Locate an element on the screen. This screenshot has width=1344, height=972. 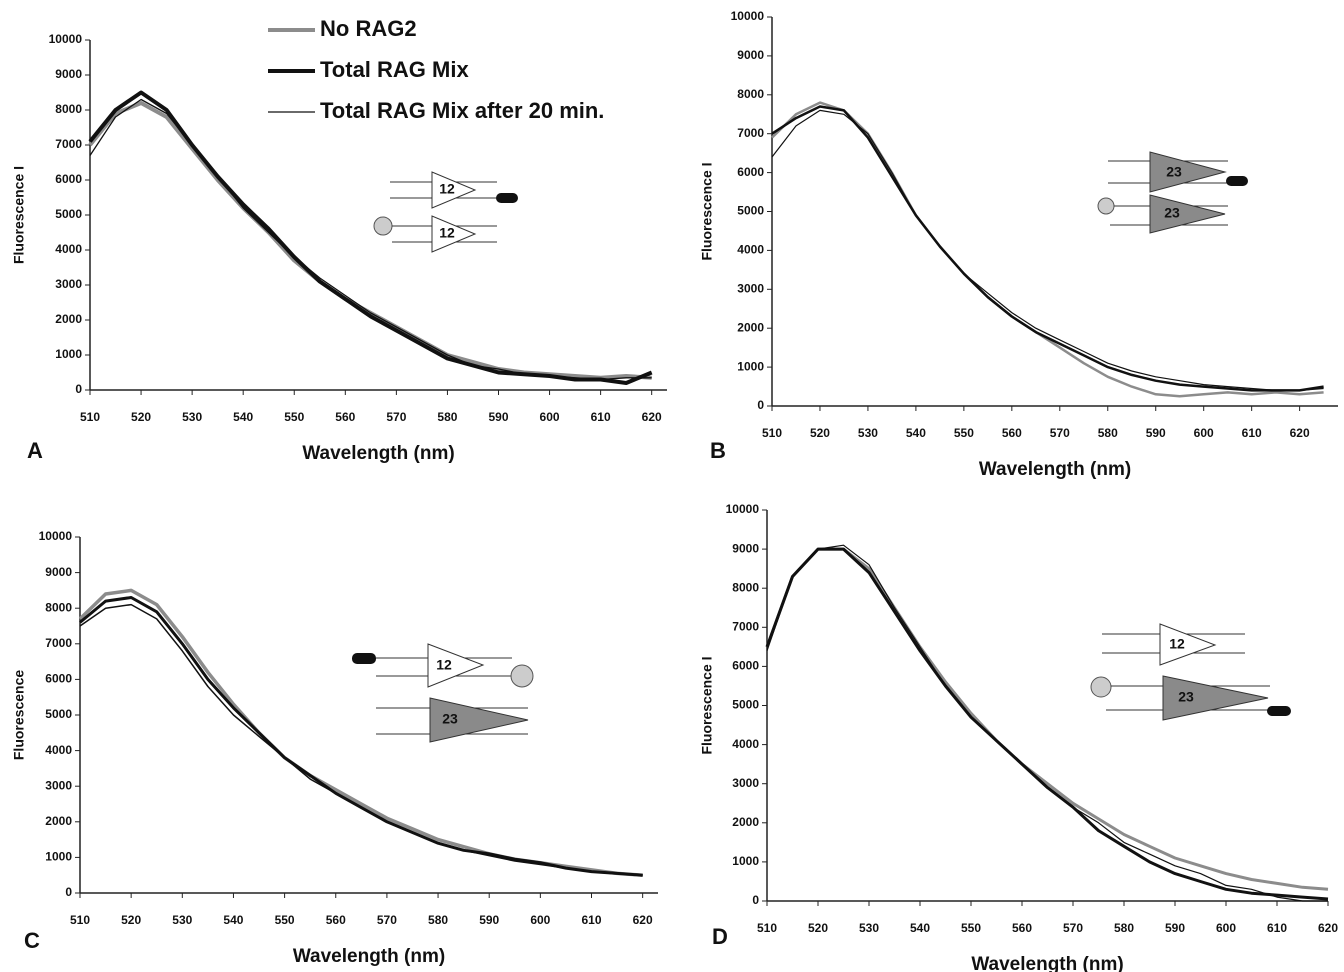
legend-entry: No RAG2 is located at coordinates (368, 28).